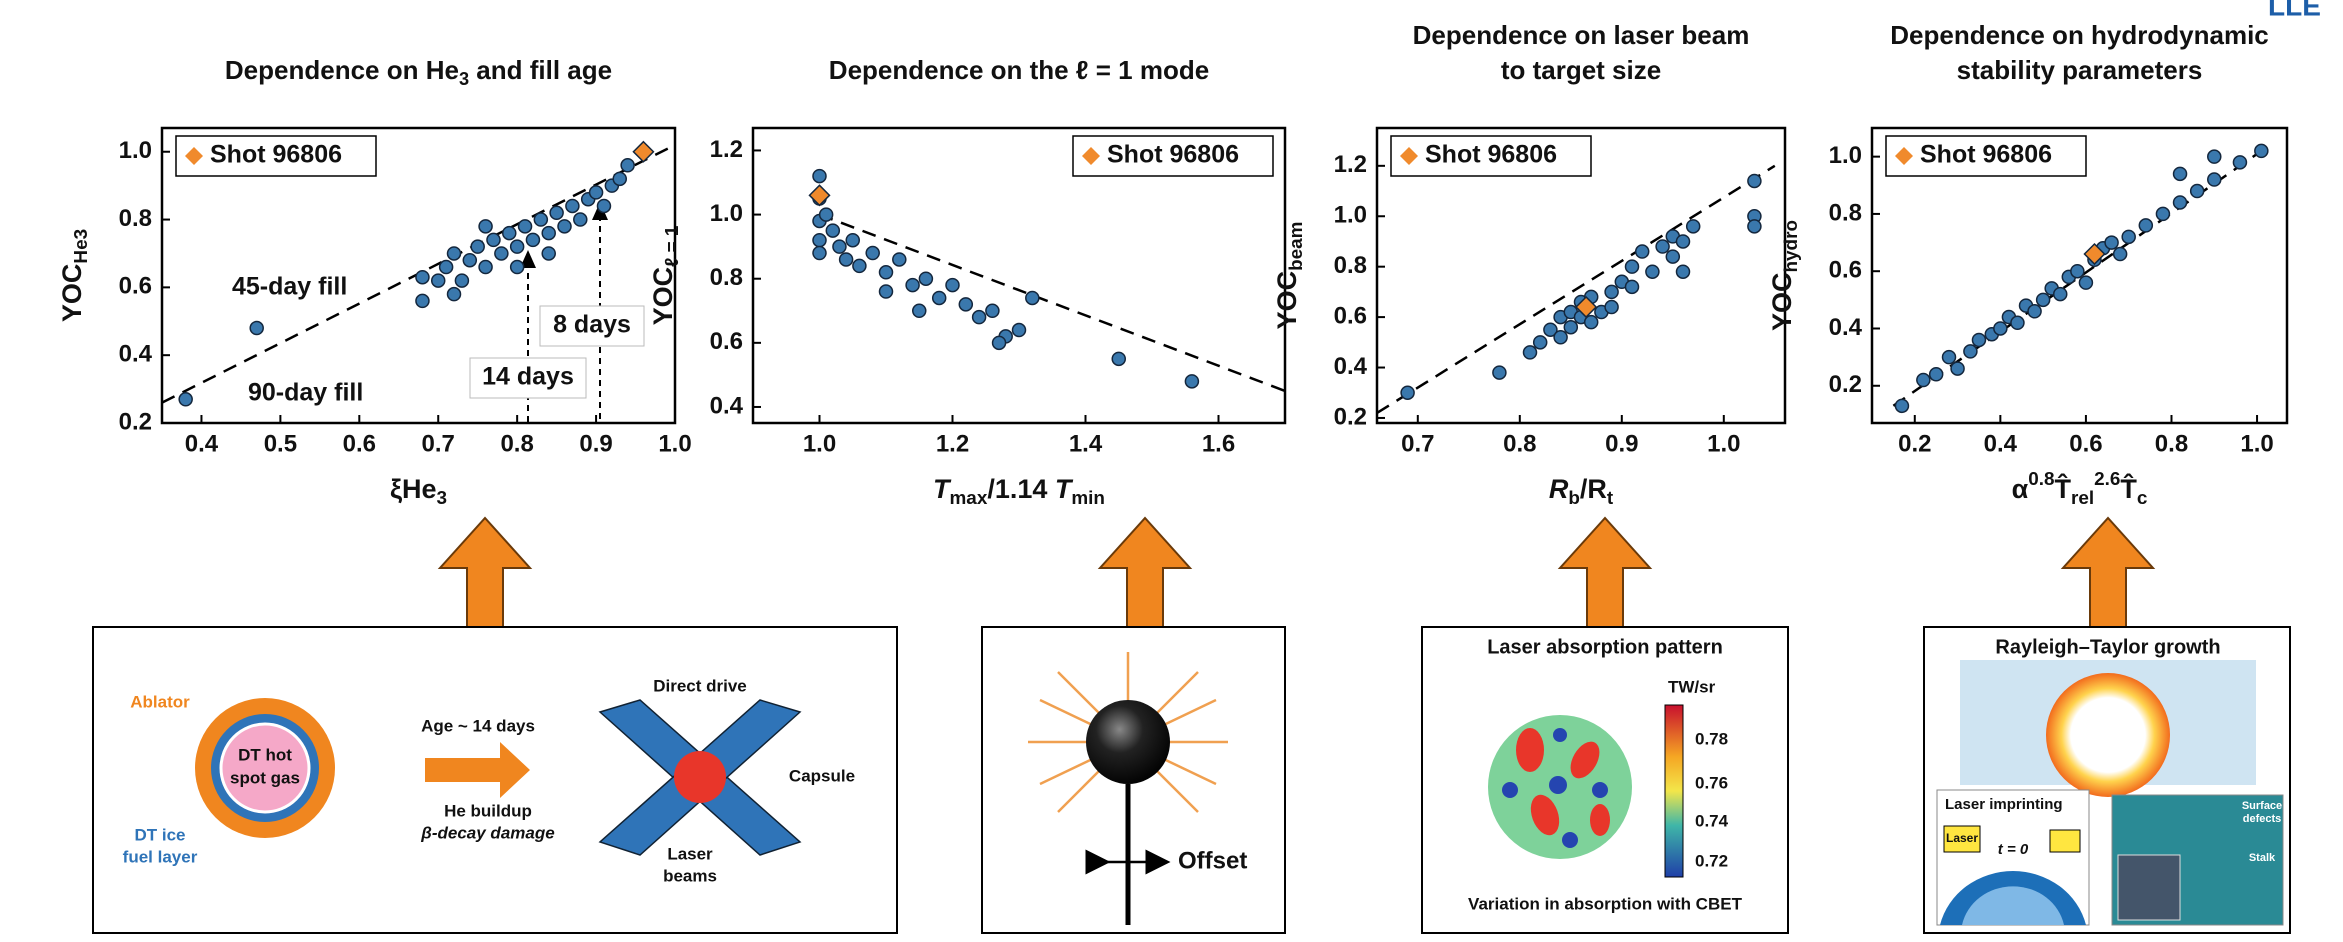  What do you see at coordinates (160, 701) in the screenshot?
I see `label: Ablator` at bounding box center [160, 701].